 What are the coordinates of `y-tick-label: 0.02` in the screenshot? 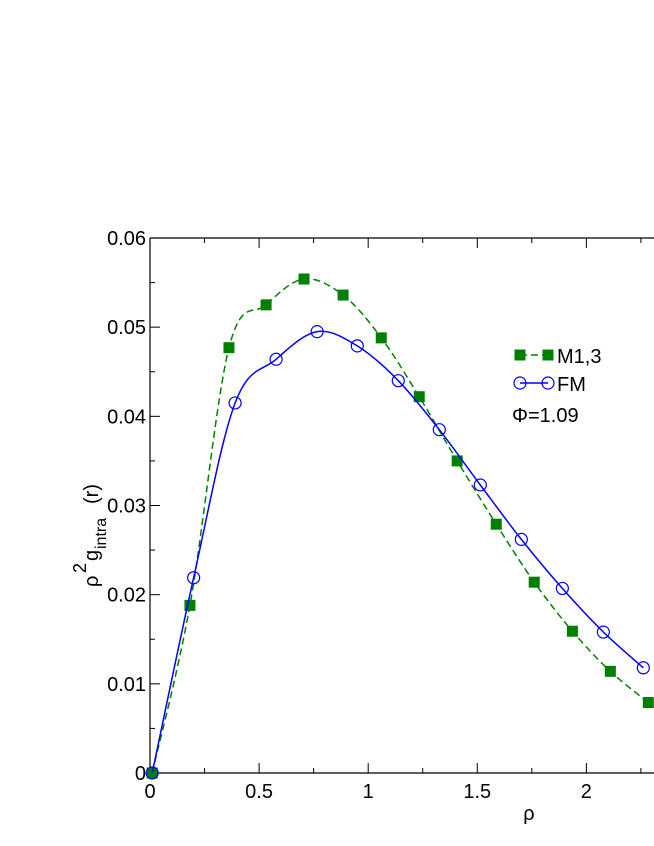 It's located at (126, 596).